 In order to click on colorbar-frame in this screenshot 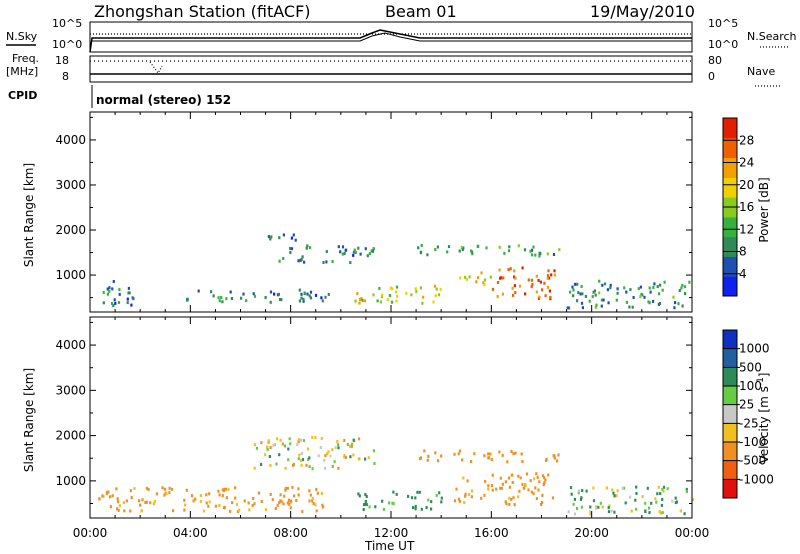, I will do `click(730, 414)`.